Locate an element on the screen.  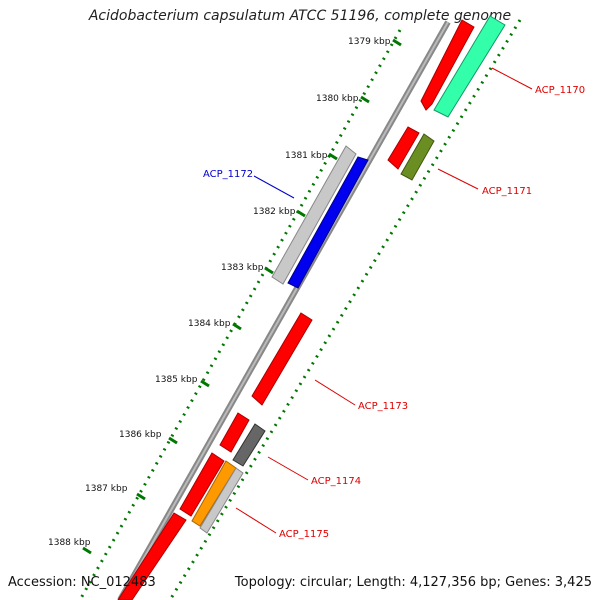
gene-acp1174-gray is located at coordinates (249, 445).